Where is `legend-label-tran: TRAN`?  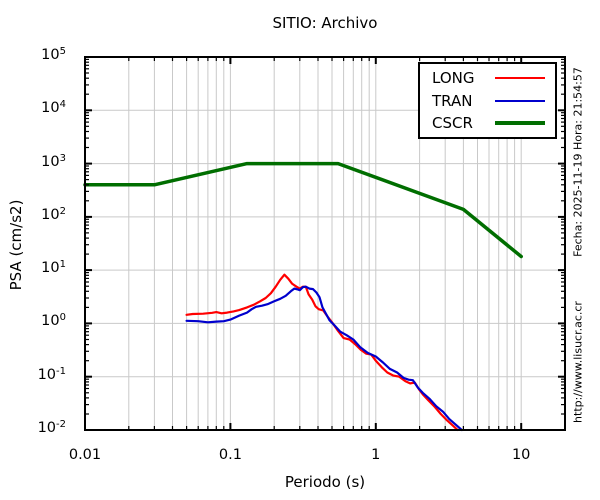
legend-label-tran: TRAN is located at coordinates (452, 100).